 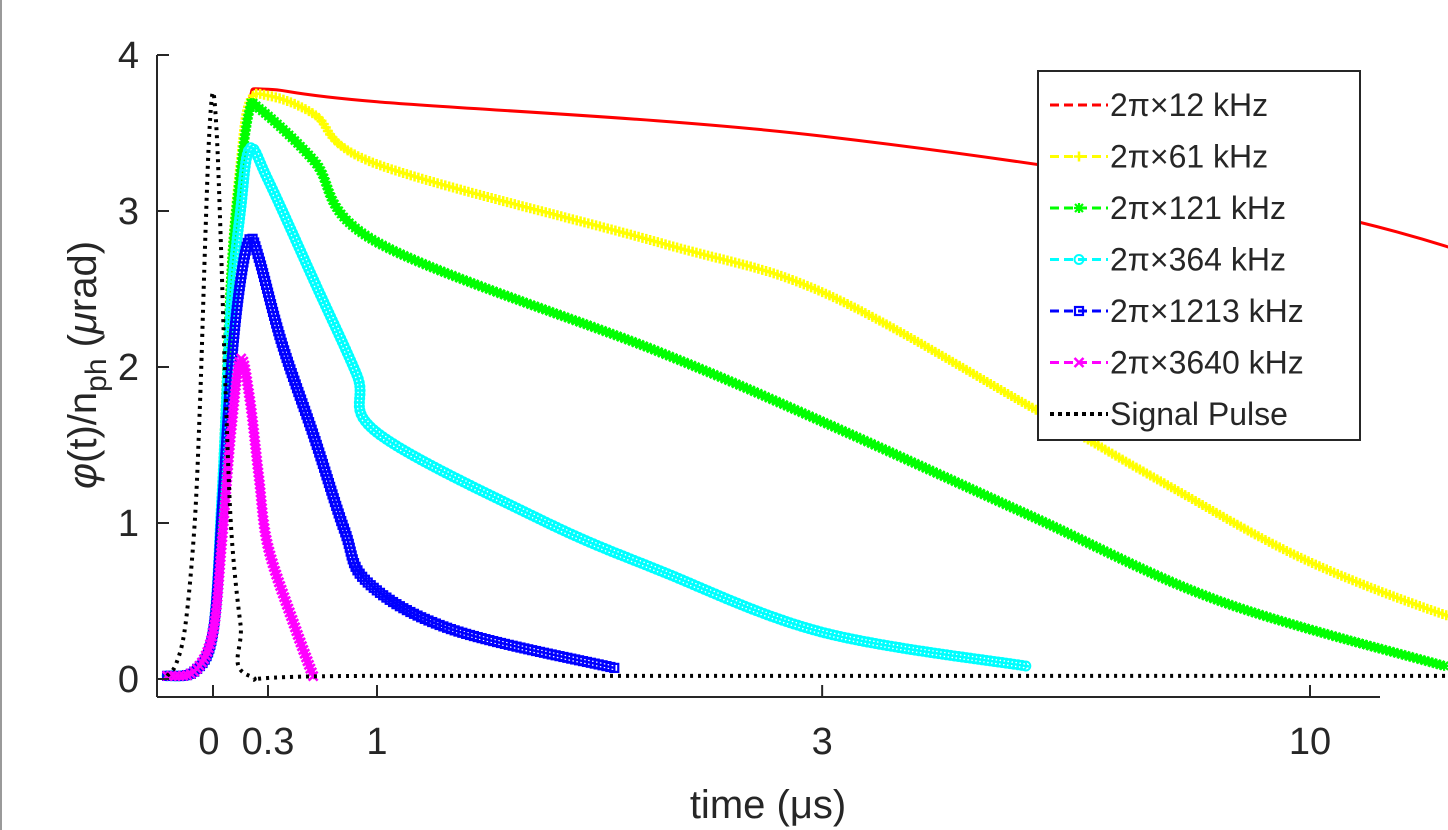 I want to click on legend-label: 2π×61 kHz, so click(x=1189, y=157).